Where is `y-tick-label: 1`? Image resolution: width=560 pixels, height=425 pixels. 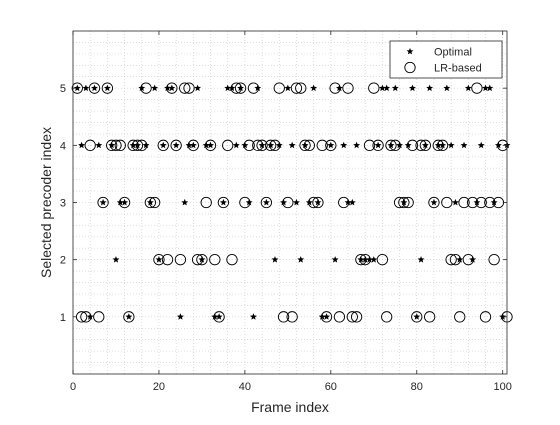
y-tick-label: 1 is located at coordinates (63, 318).